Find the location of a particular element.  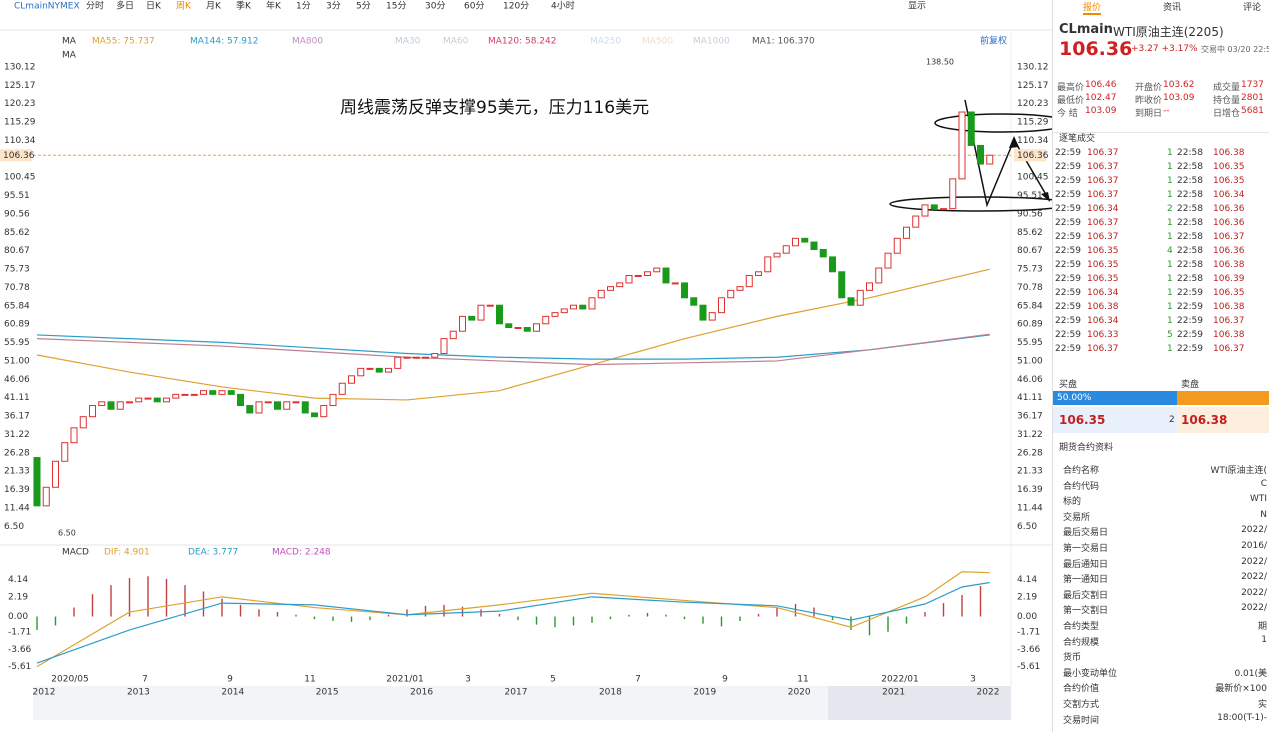

trade-cell: 106.35 is located at coordinates (1103, 251).